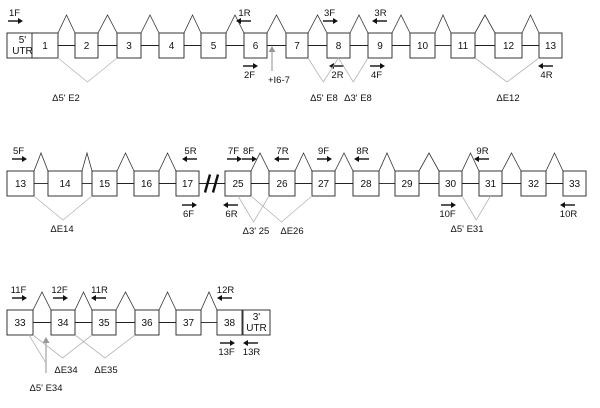  Describe the element at coordinates (87, 46) in the screenshot. I see `exon-label: 2` at that location.